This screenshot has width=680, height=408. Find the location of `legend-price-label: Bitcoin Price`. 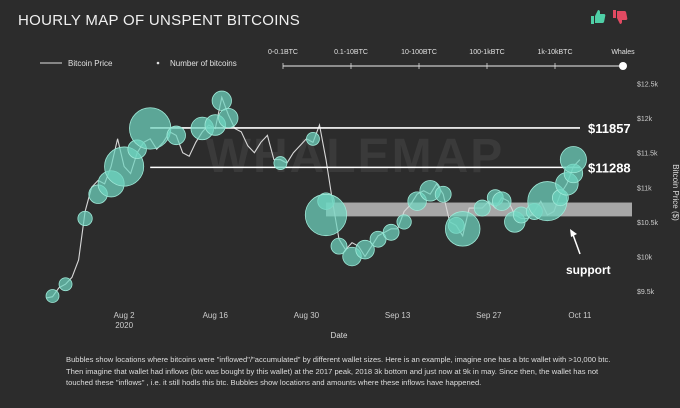

legend-price-label: Bitcoin Price is located at coordinates (90, 63).